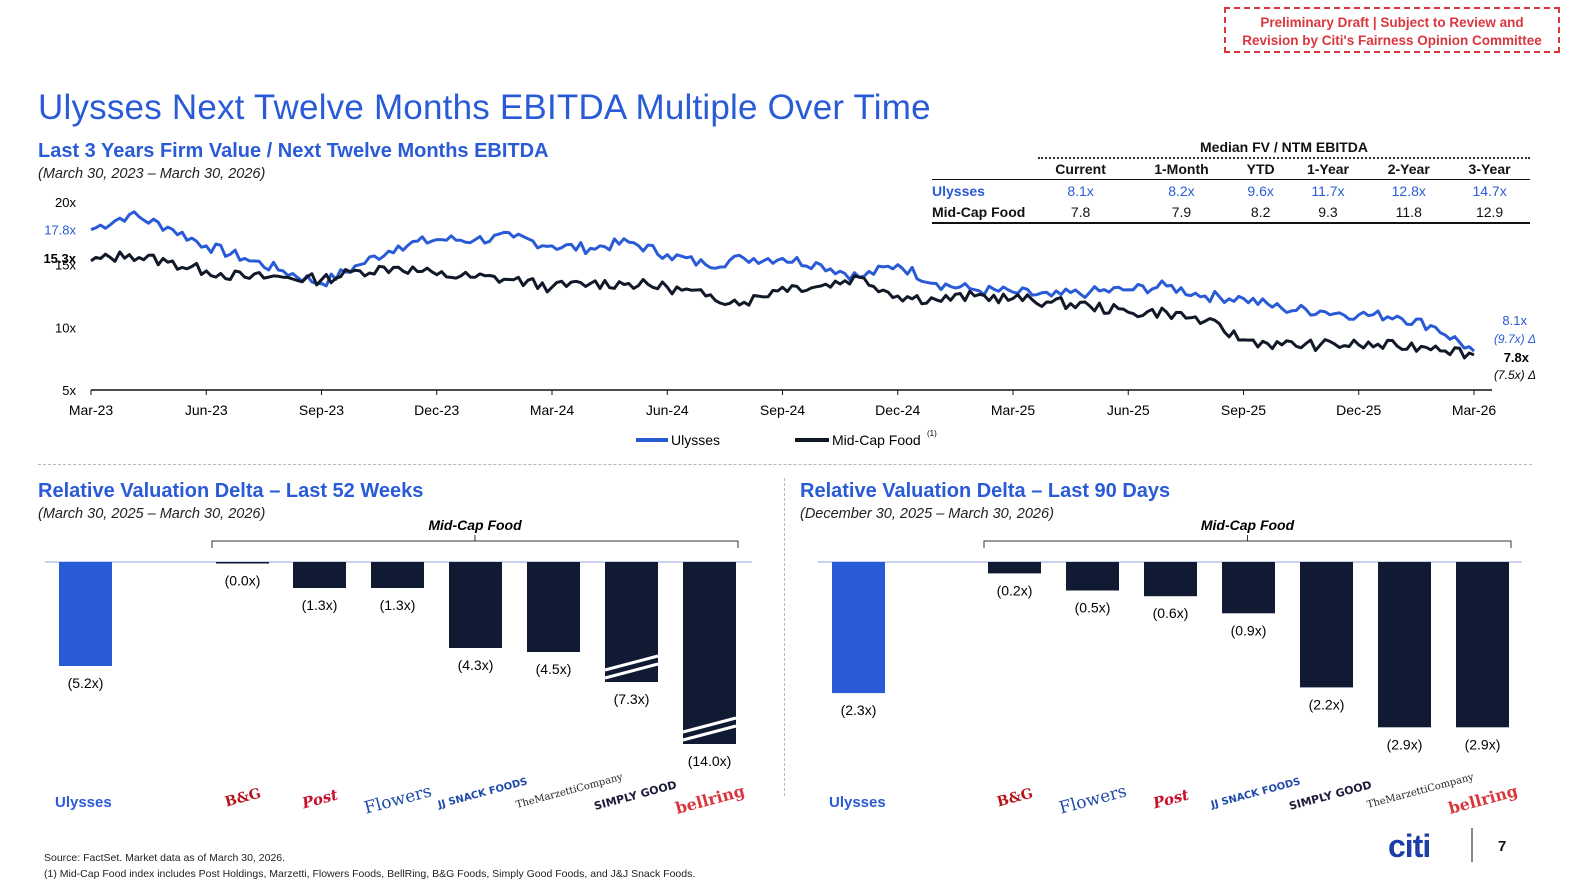 This screenshot has height=890, width=1582. Describe the element at coordinates (1514, 320) in the screenshot. I see `ulysses-end-label: 8.1x` at that location.